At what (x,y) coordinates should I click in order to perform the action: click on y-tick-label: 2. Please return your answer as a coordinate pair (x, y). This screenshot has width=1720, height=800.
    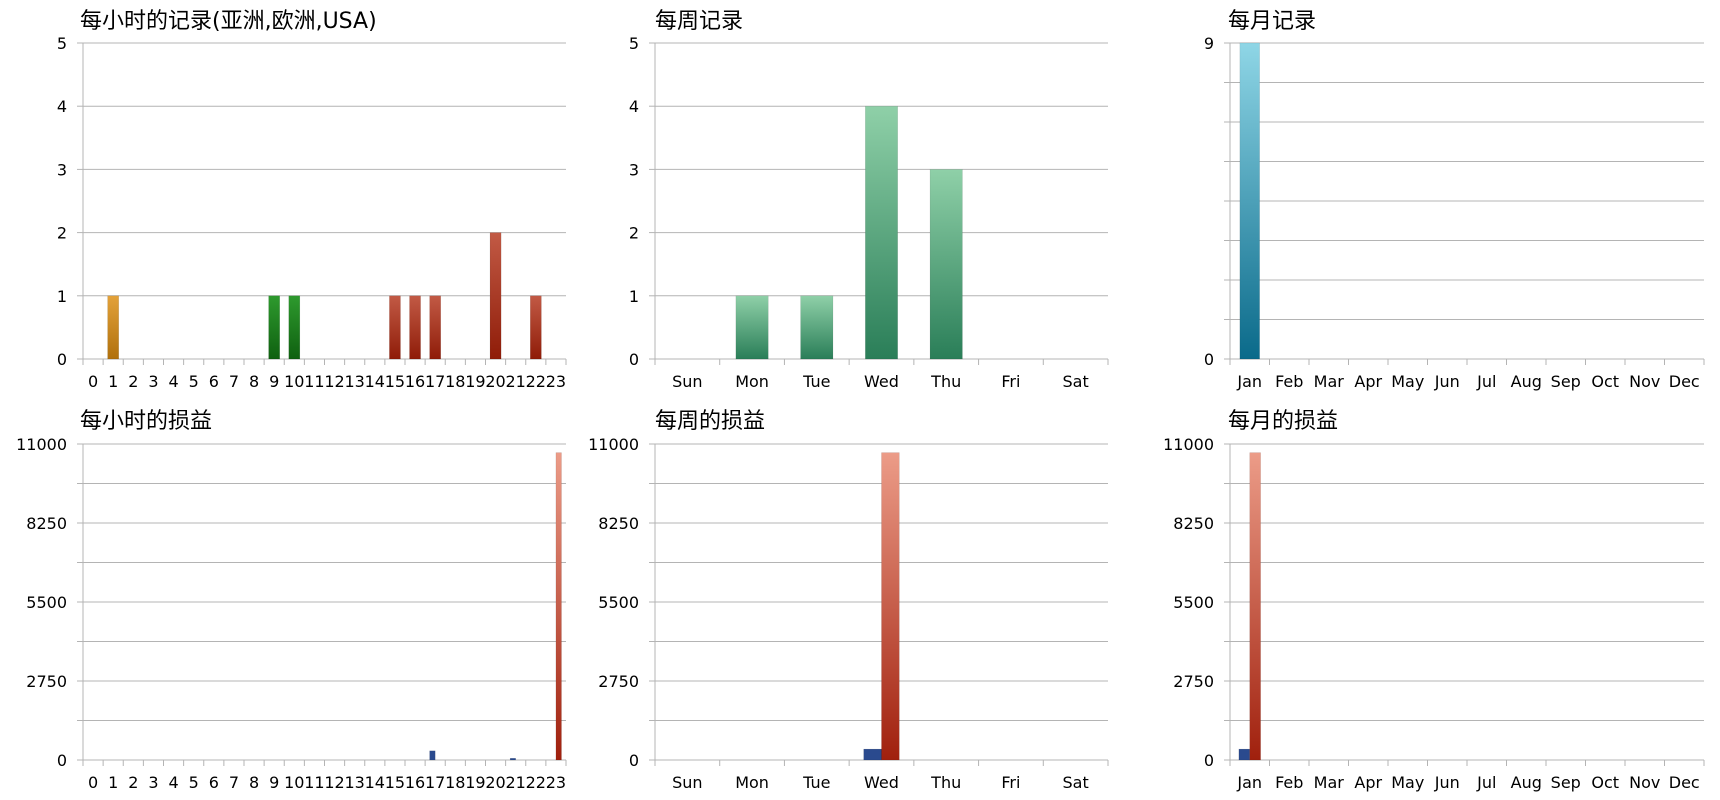
    Looking at the image, I should click on (634, 233).